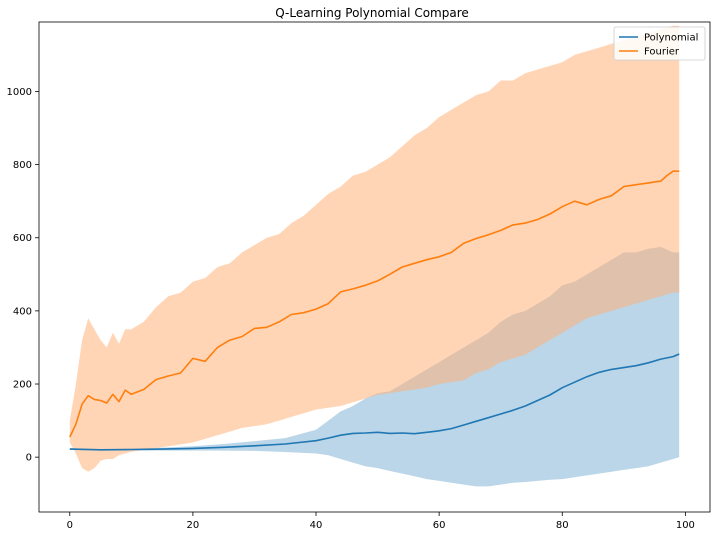  Describe the element at coordinates (671, 38) in the screenshot. I see `legend-label-polynomial: Polynomial` at that location.